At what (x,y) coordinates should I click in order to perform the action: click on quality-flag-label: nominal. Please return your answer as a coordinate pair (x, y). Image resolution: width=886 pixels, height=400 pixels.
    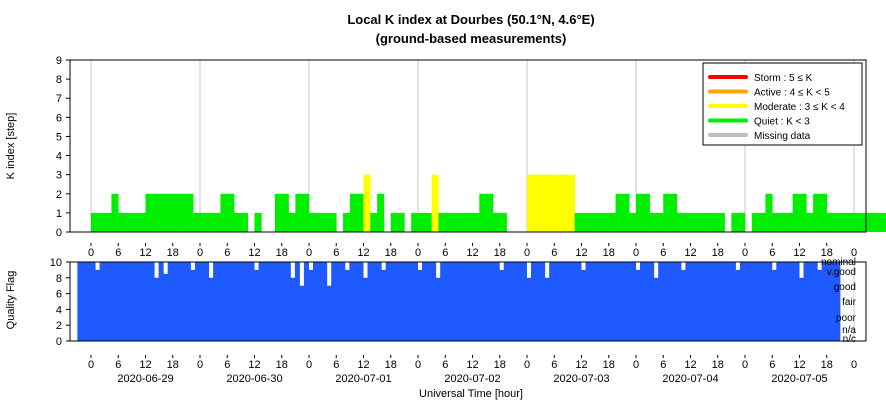
    Looking at the image, I should click on (838, 262).